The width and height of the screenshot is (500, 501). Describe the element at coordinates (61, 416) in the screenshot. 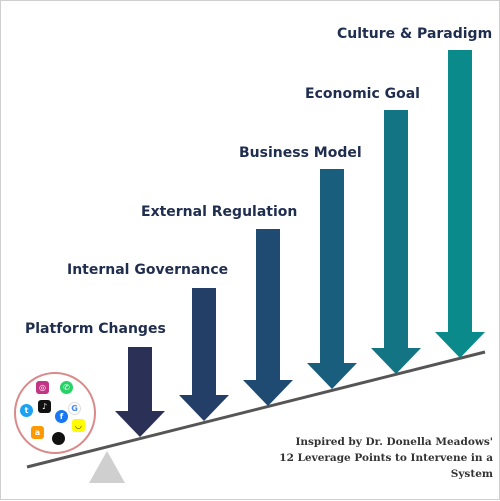

I see `facebook-icon: f` at that location.